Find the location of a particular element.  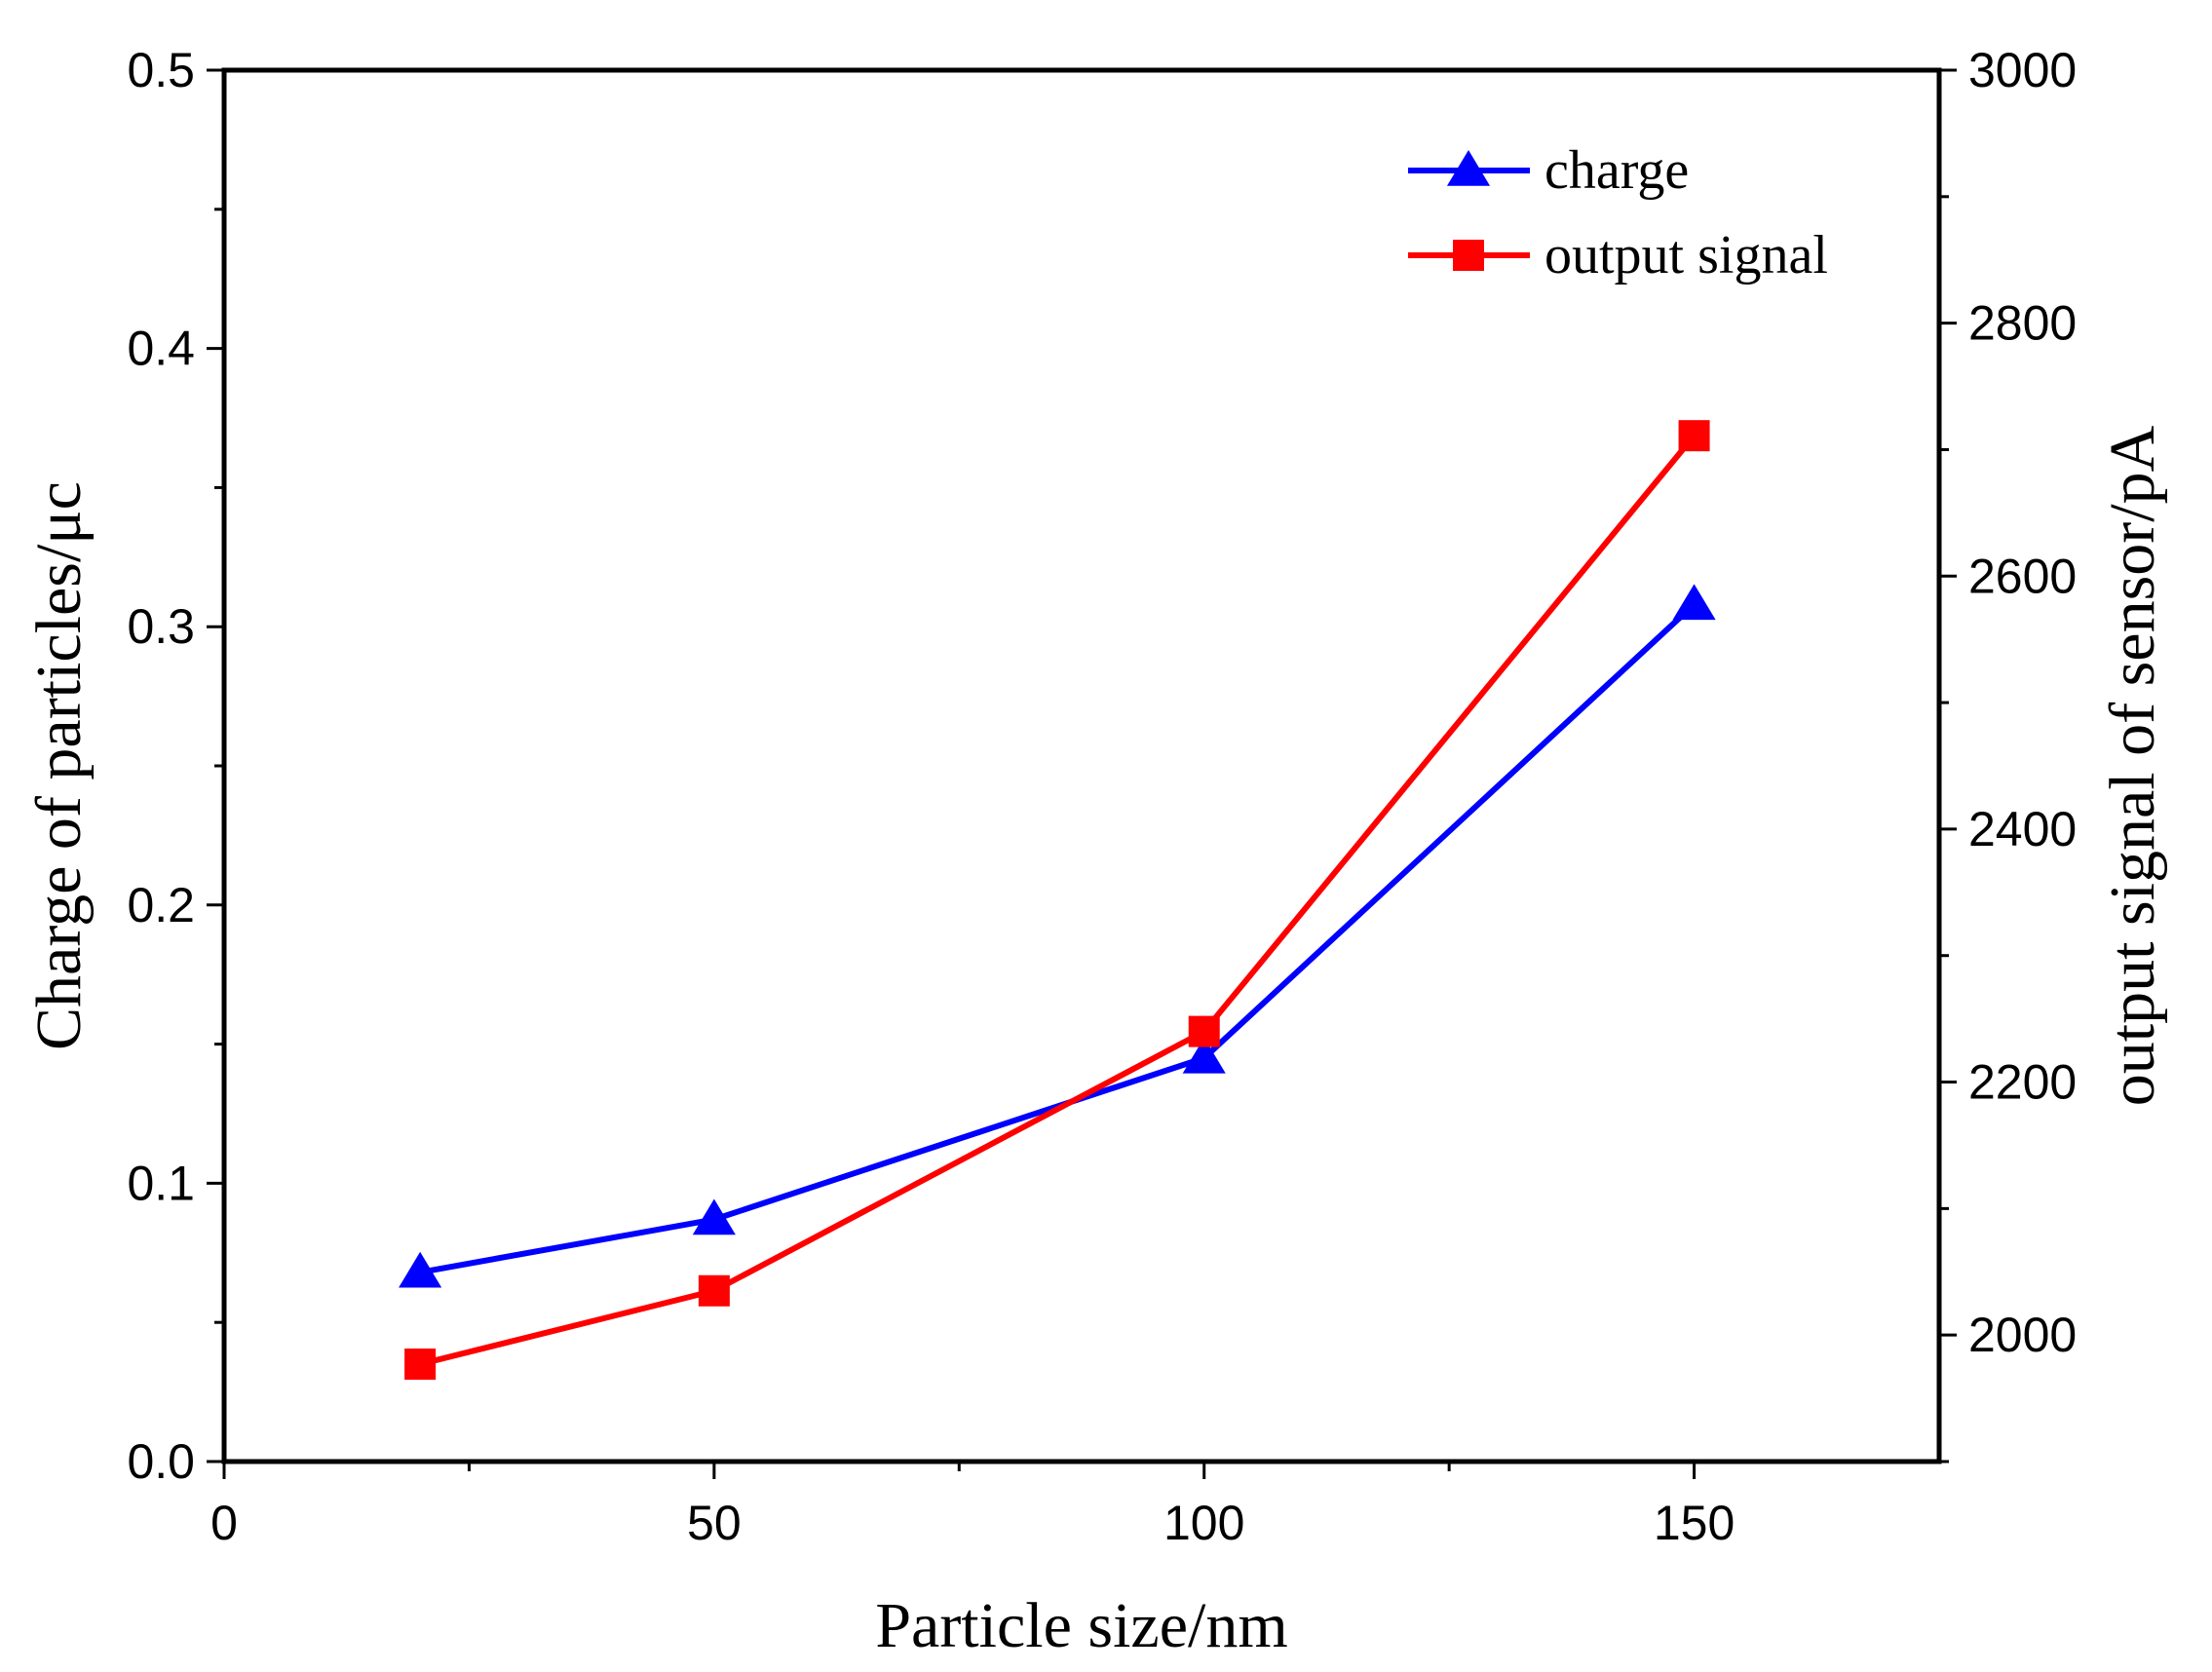

left-y-tick-label: 0.2 is located at coordinates (161, 905).